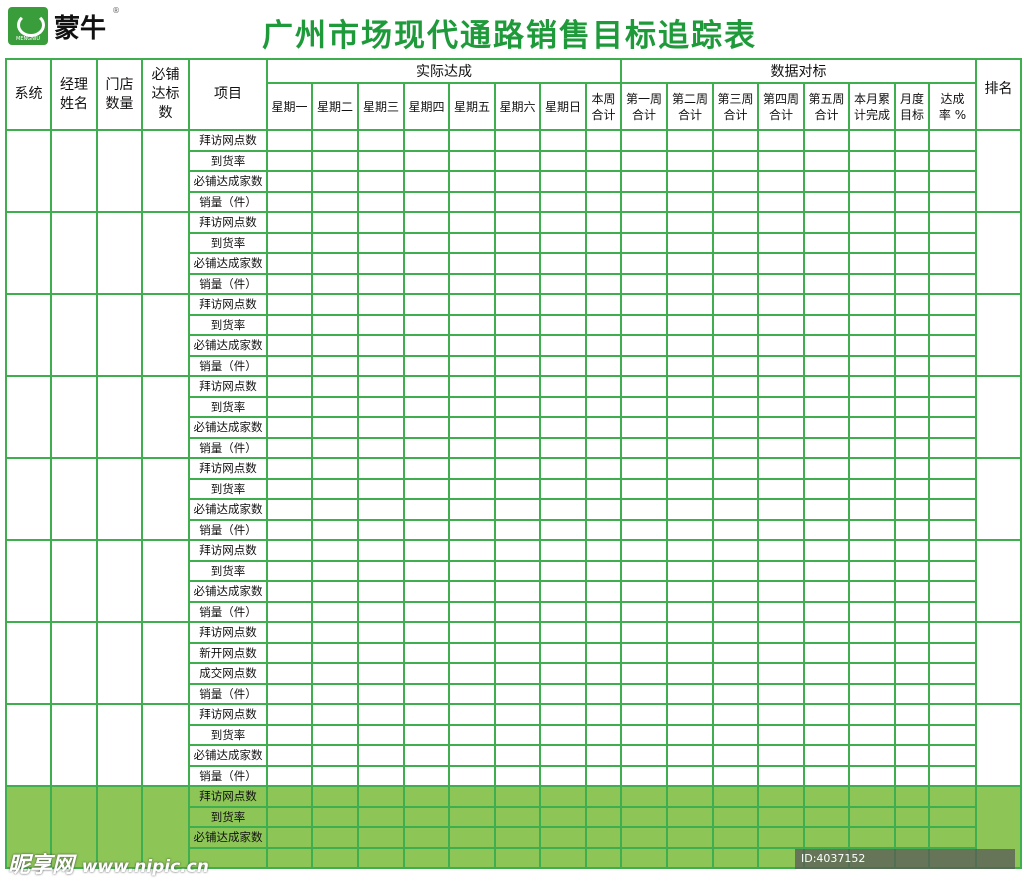 This screenshot has height=889, width=1024. Describe the element at coordinates (74, 827) in the screenshot. I see `manager-cell` at that location.